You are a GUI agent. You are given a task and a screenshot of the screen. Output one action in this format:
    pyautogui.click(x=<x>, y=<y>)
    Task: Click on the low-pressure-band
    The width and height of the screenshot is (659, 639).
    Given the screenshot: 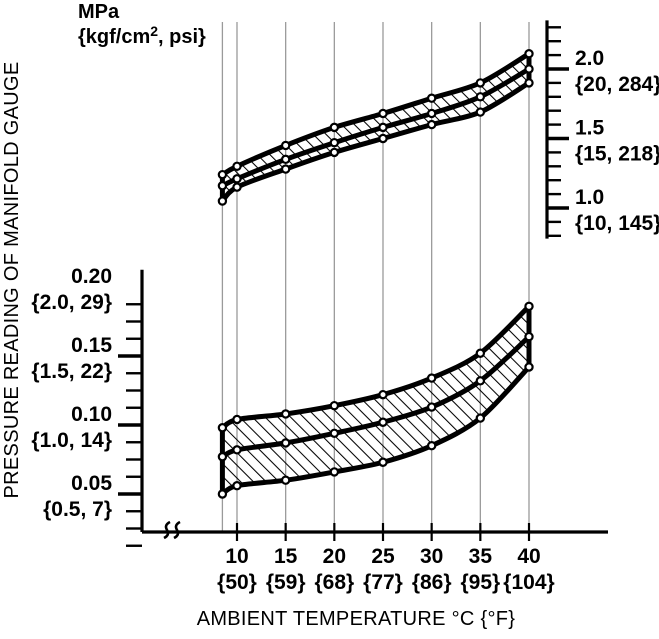 What is the action you would take?
    pyautogui.click(x=375, y=400)
    